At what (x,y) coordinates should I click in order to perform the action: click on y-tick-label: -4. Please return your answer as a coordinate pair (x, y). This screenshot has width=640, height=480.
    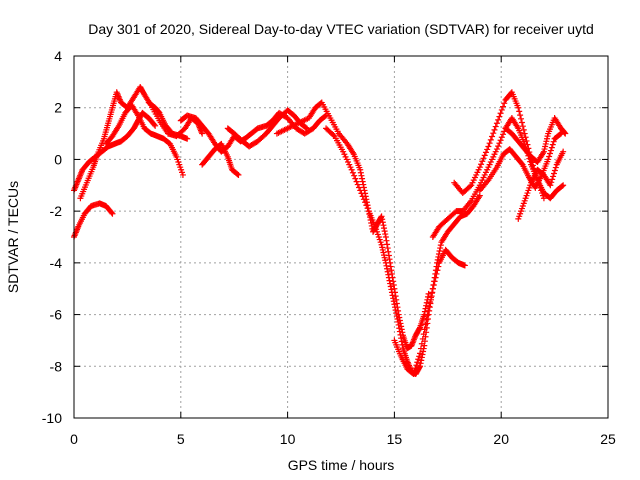
    Looking at the image, I should click on (56, 263).